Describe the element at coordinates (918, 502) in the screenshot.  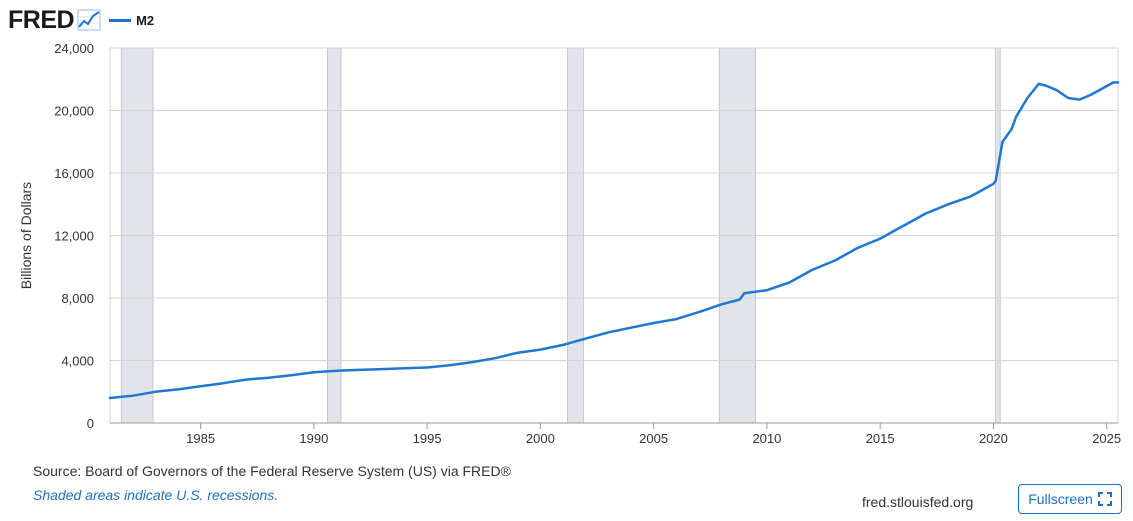
I see `site-link: fred.stlouisfed.org` at that location.